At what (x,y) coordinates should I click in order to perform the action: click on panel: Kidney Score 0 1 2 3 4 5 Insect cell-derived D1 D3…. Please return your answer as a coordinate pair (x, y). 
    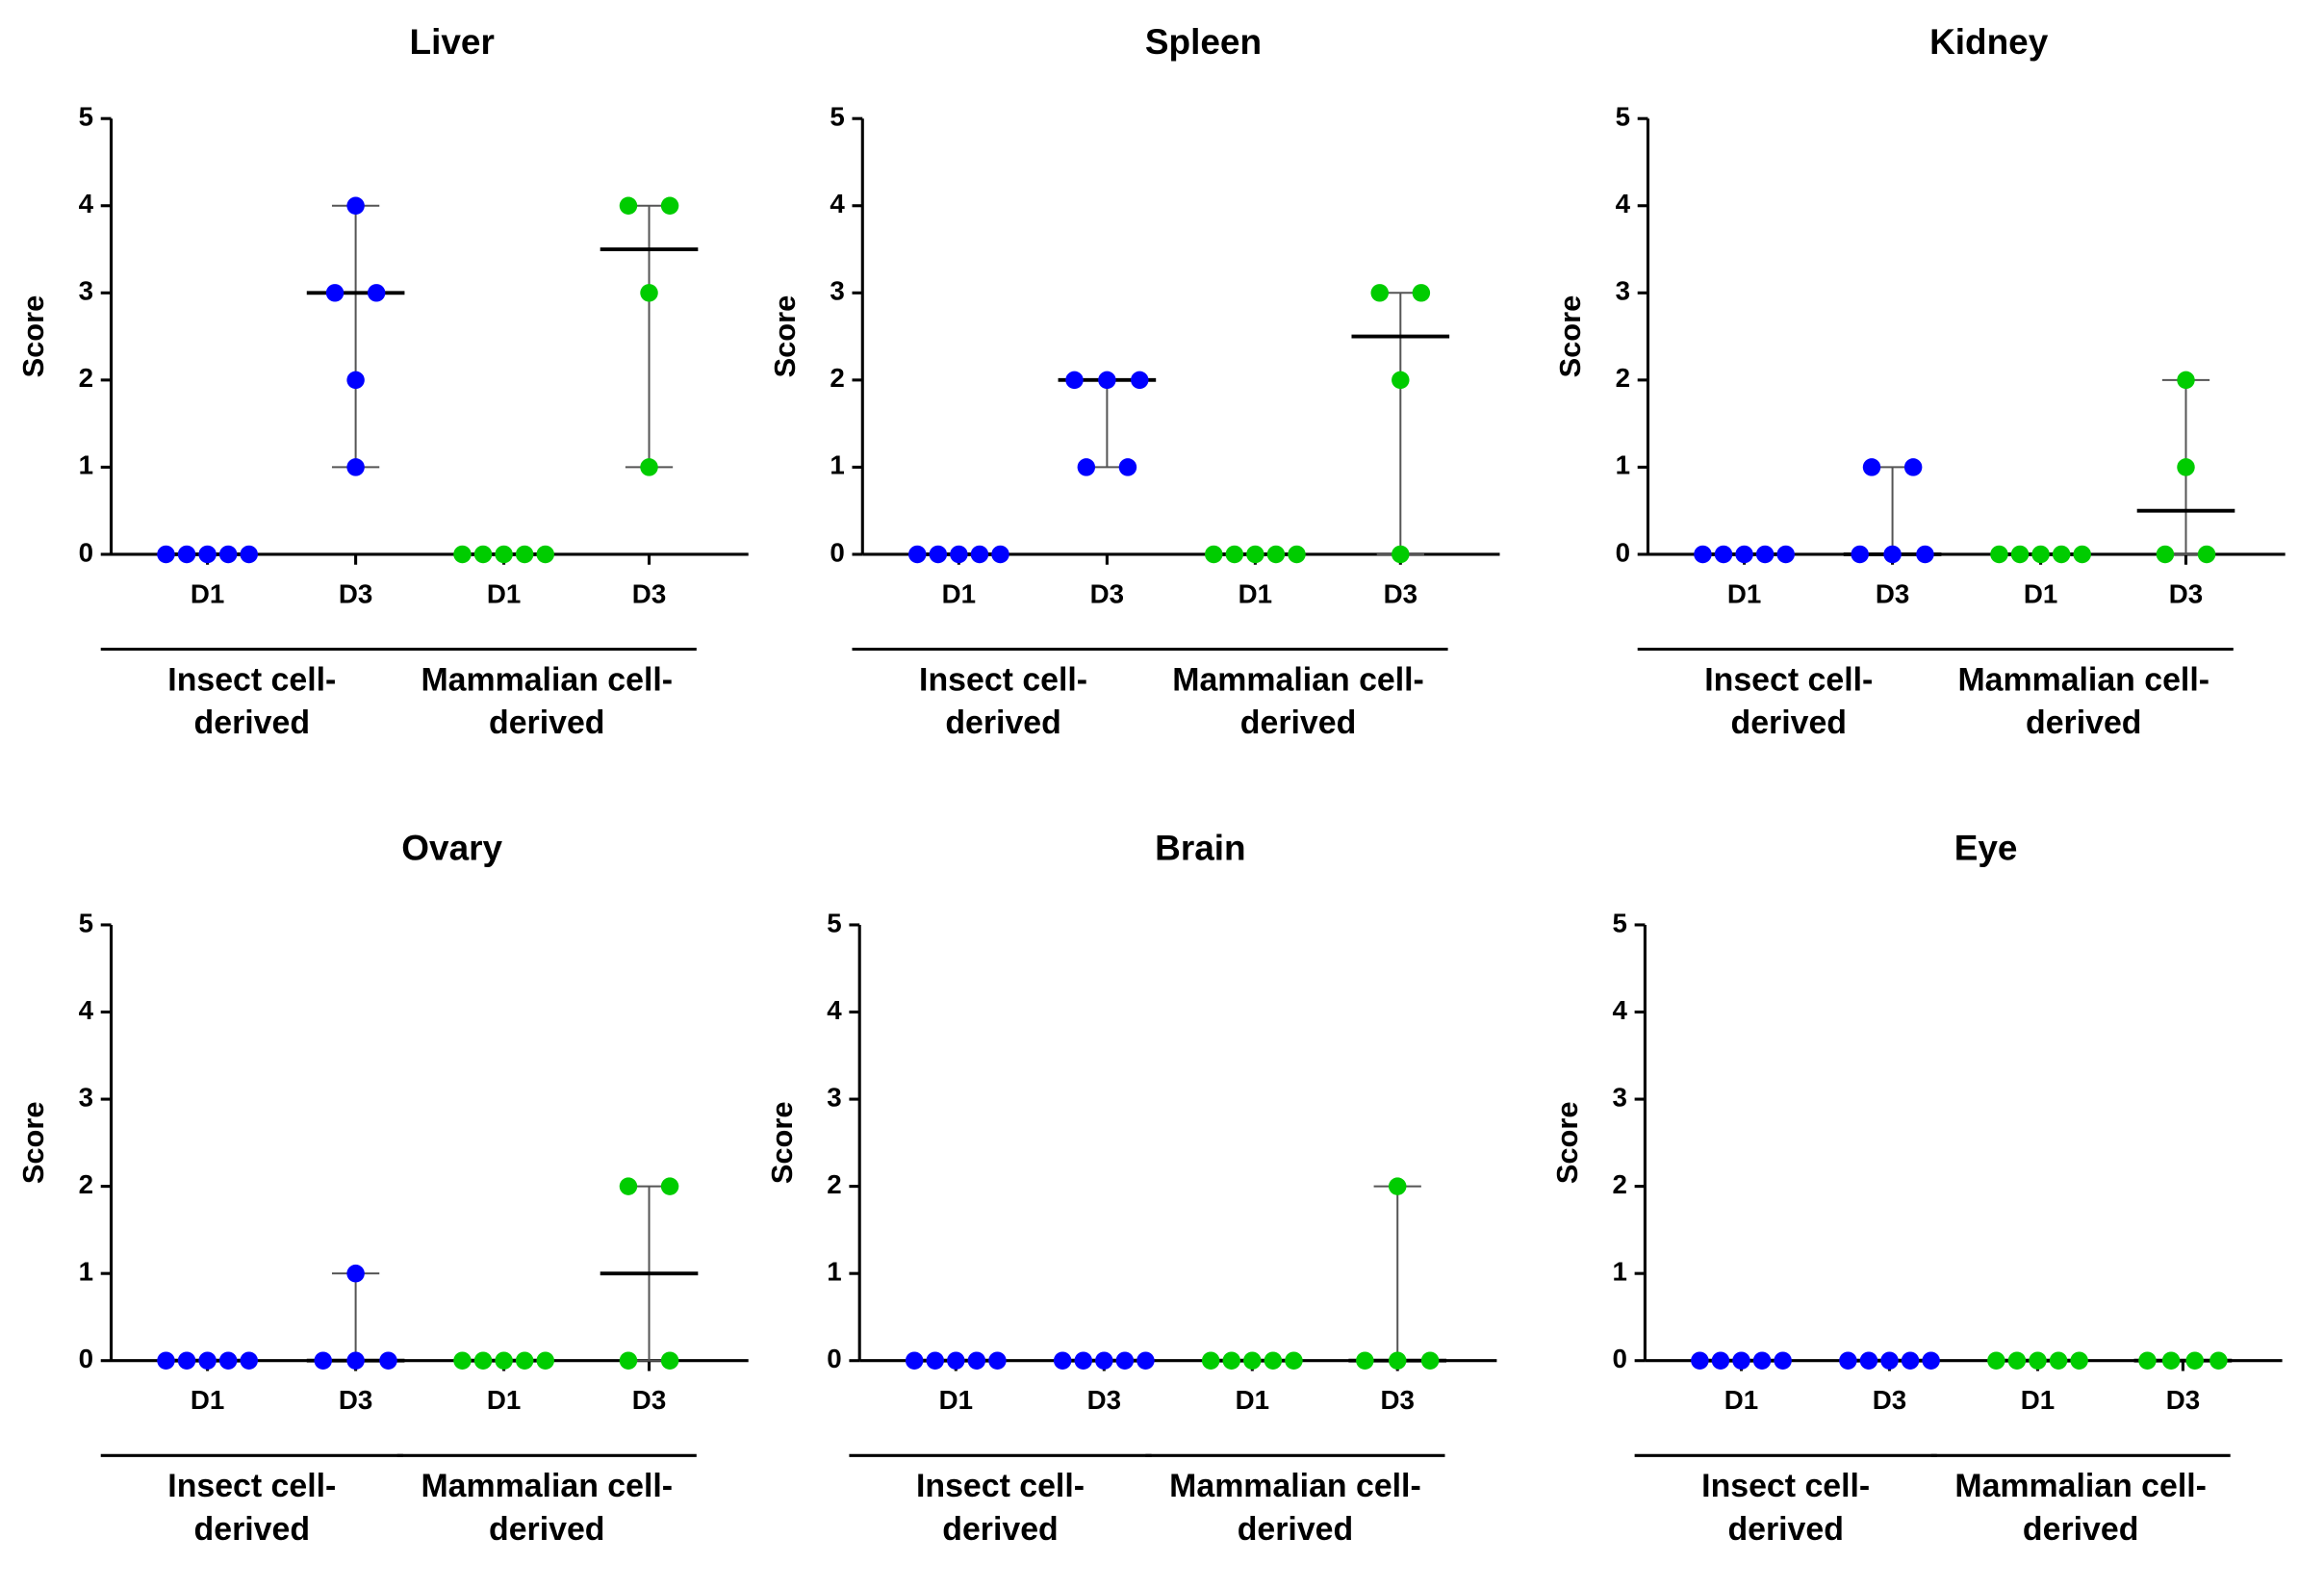
    Looking at the image, I should click on (1919, 381).